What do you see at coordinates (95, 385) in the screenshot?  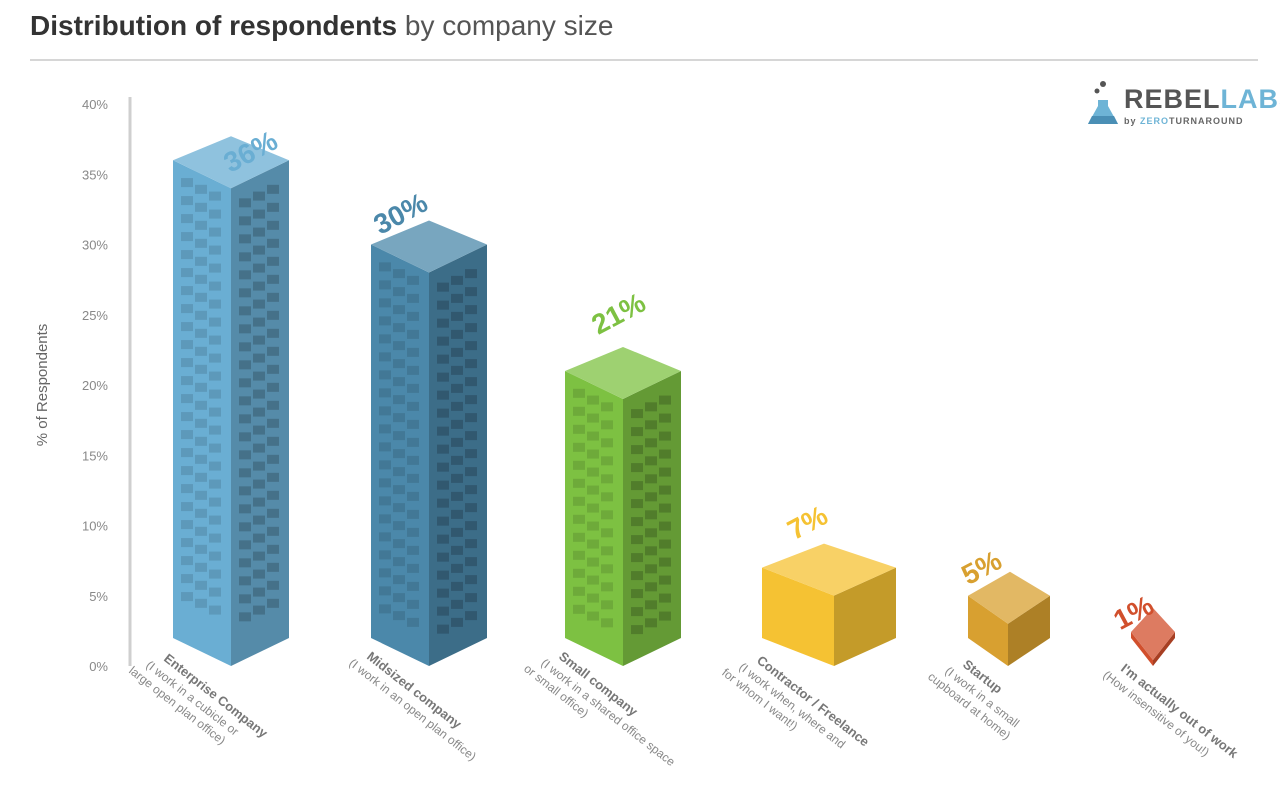 I see `y-tick-label: 20%` at bounding box center [95, 385].